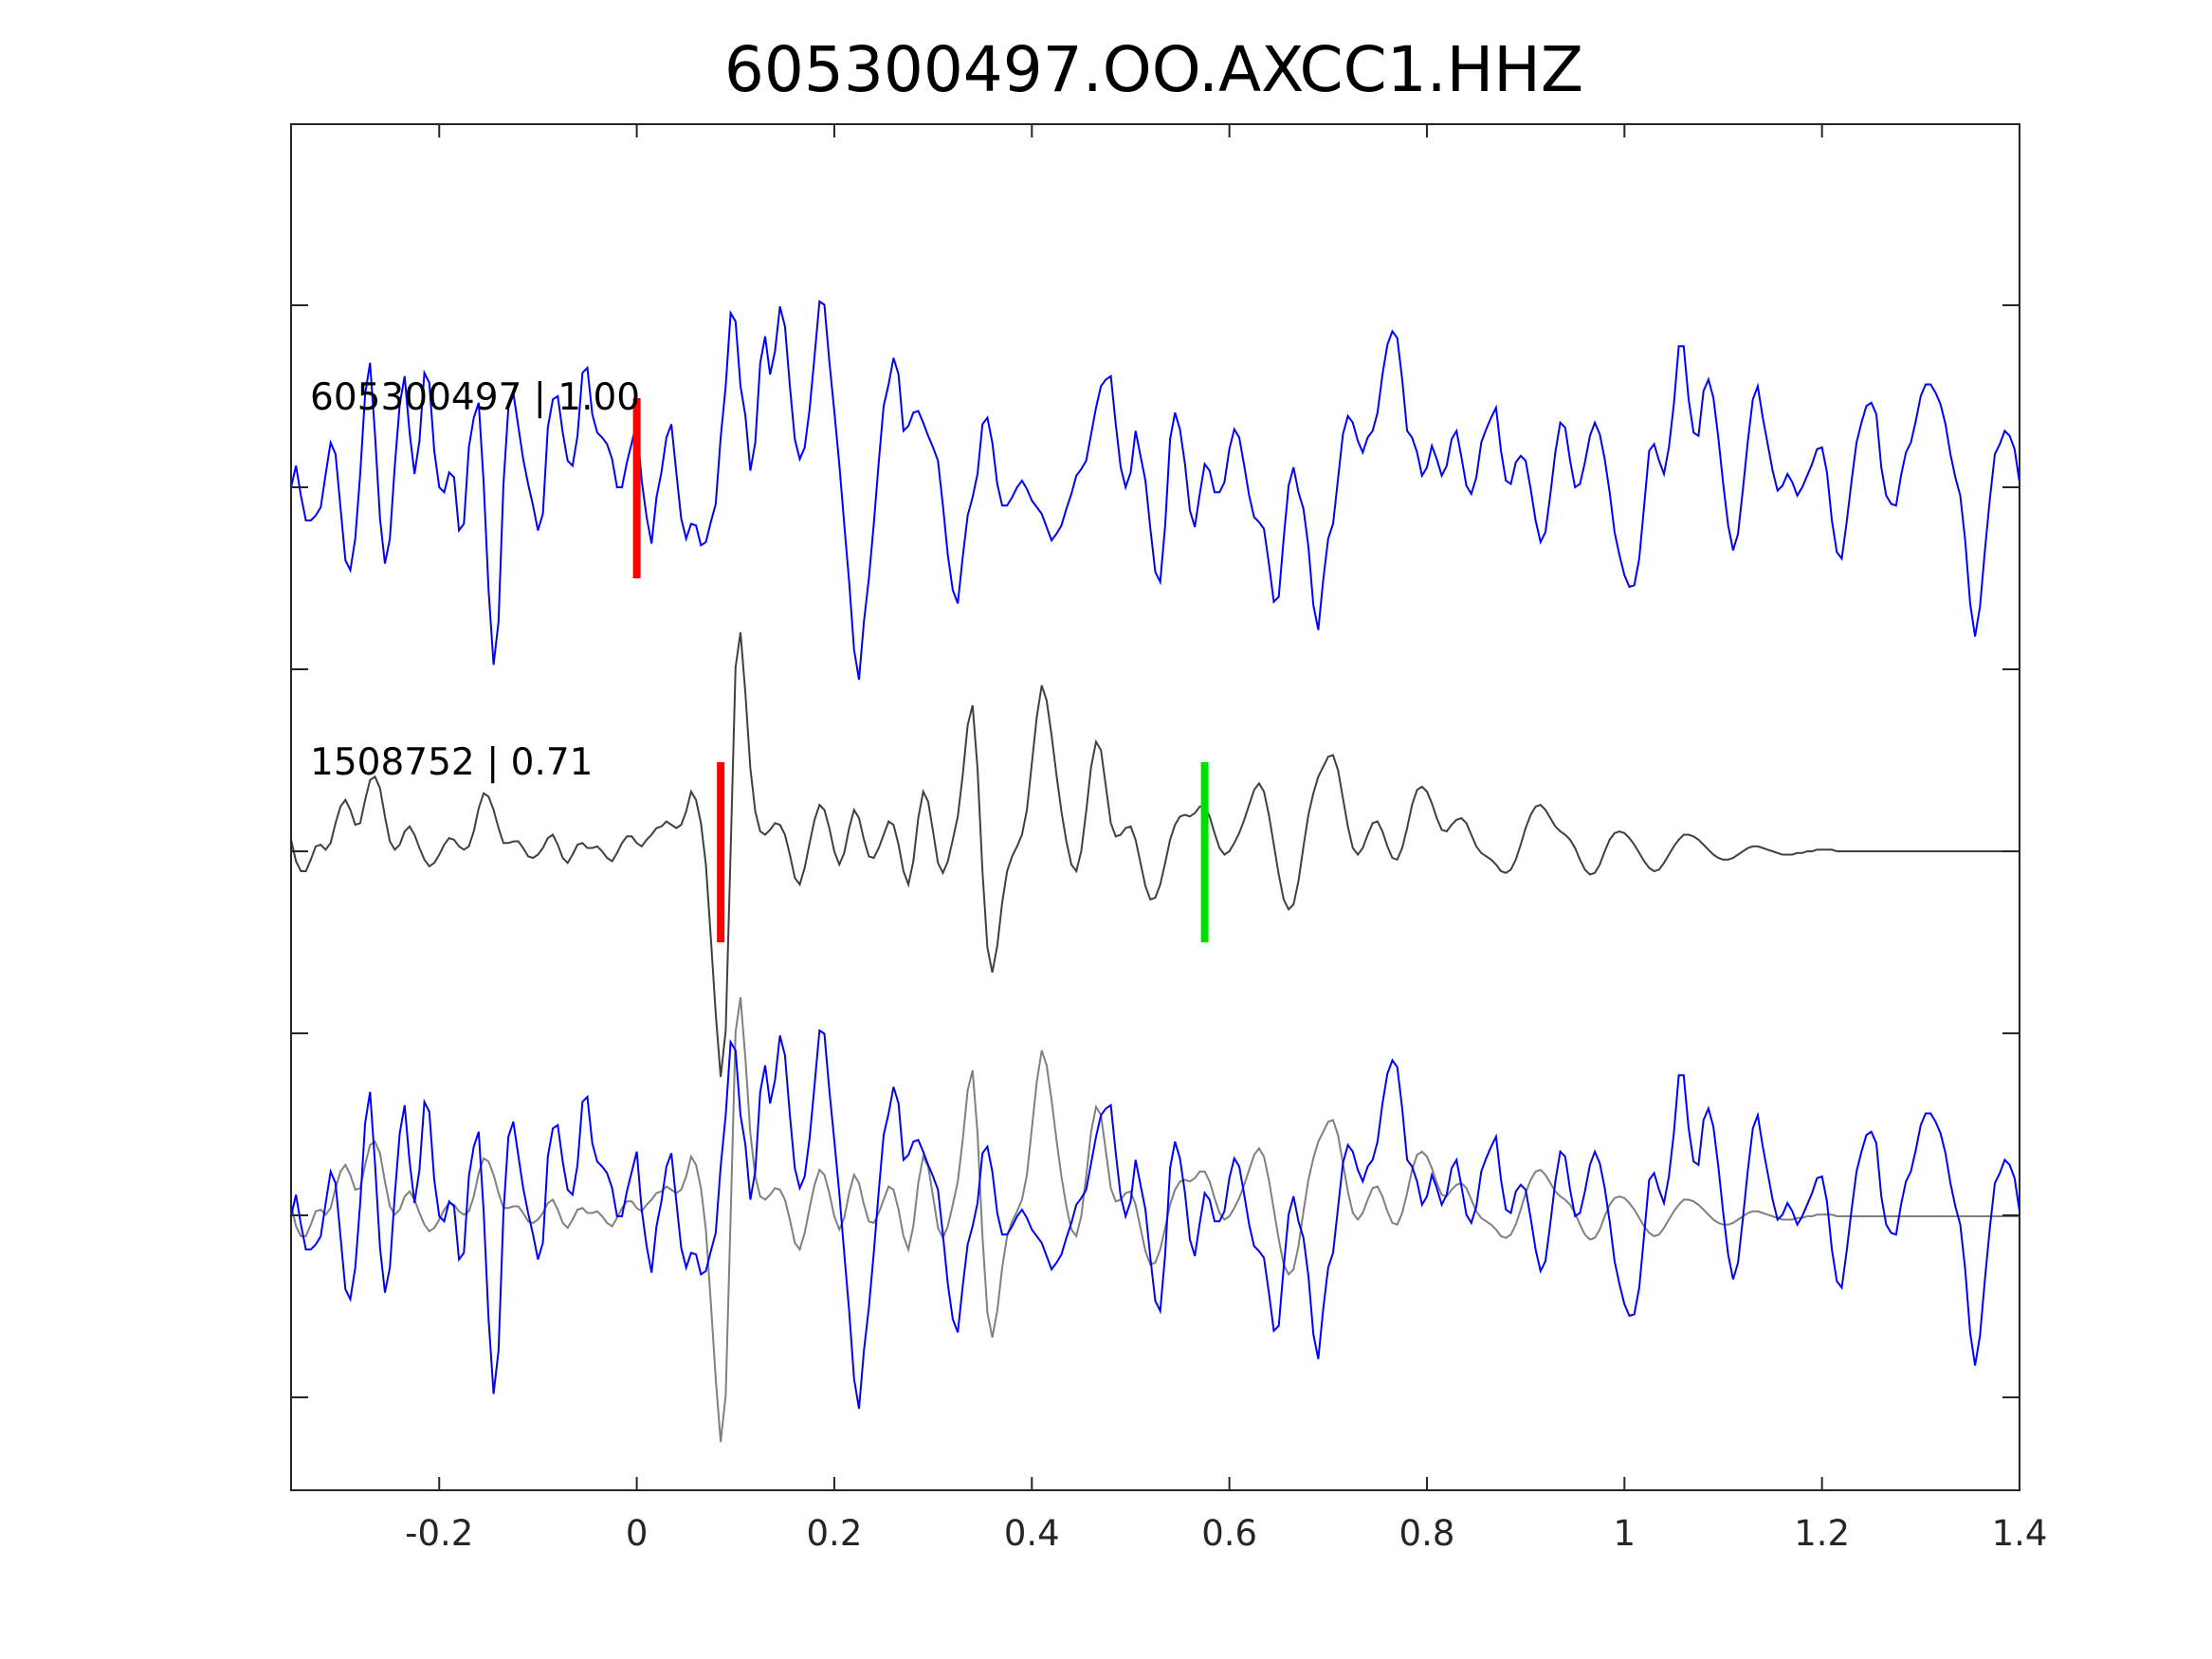 The width and height of the screenshot is (2212, 1659). What do you see at coordinates (1822, 1533) in the screenshot?
I see `x-tick-label: 1.2` at bounding box center [1822, 1533].